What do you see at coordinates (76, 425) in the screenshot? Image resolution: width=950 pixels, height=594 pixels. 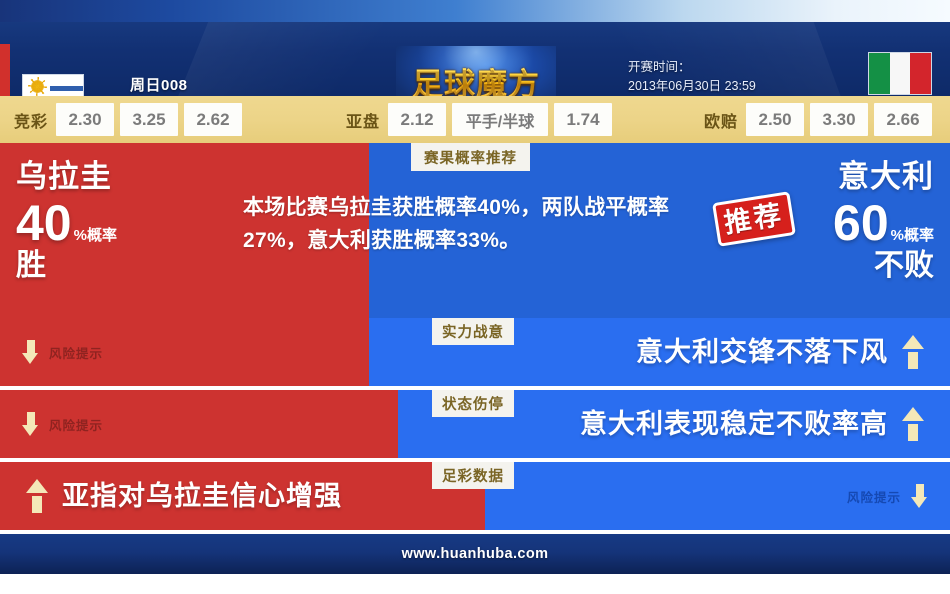 I see `row2-left-note-text: 风险提示` at bounding box center [76, 425].